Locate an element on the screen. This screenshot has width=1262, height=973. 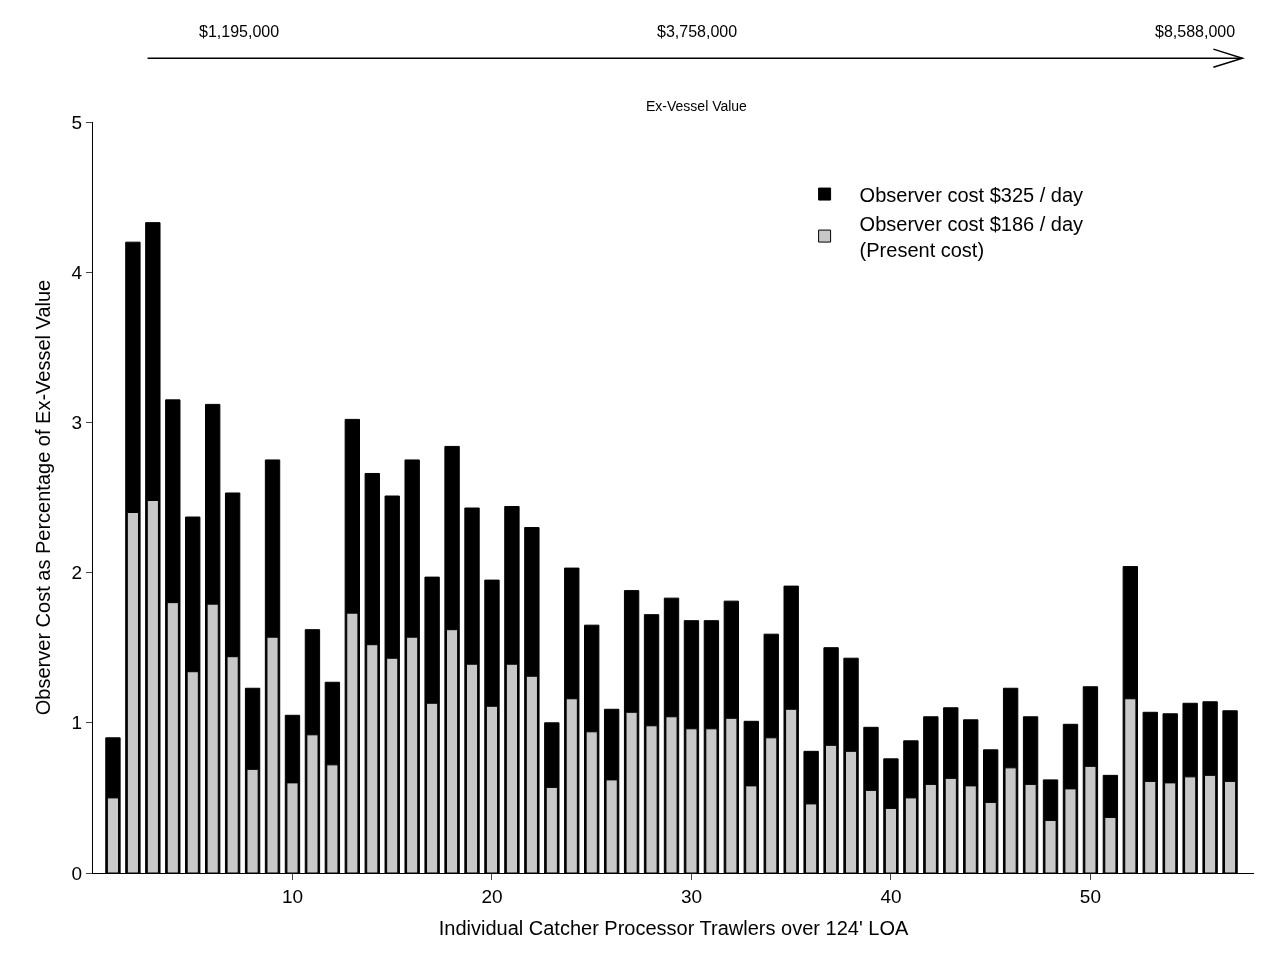
text: $1,195,000 is located at coordinates (239, 31).